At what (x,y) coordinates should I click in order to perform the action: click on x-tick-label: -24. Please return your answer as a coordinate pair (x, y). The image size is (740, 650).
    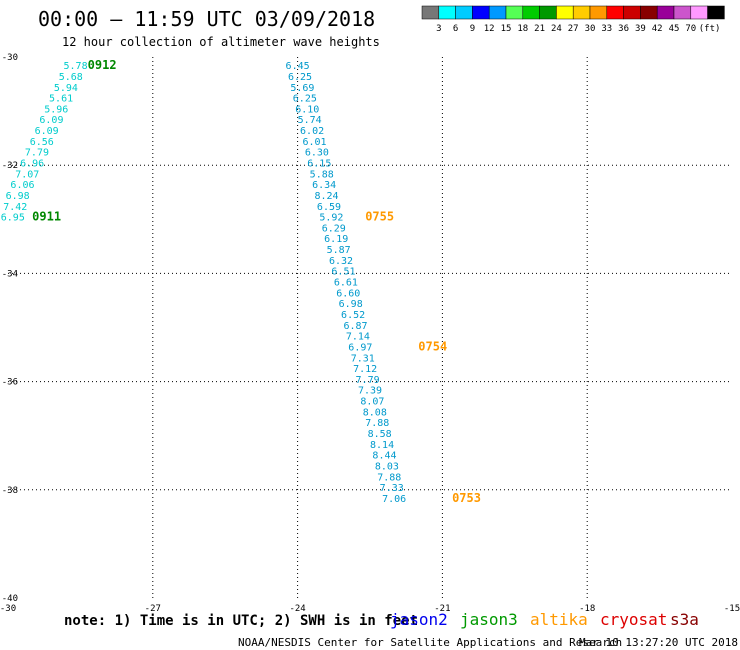
    Looking at the image, I should click on (297, 609).